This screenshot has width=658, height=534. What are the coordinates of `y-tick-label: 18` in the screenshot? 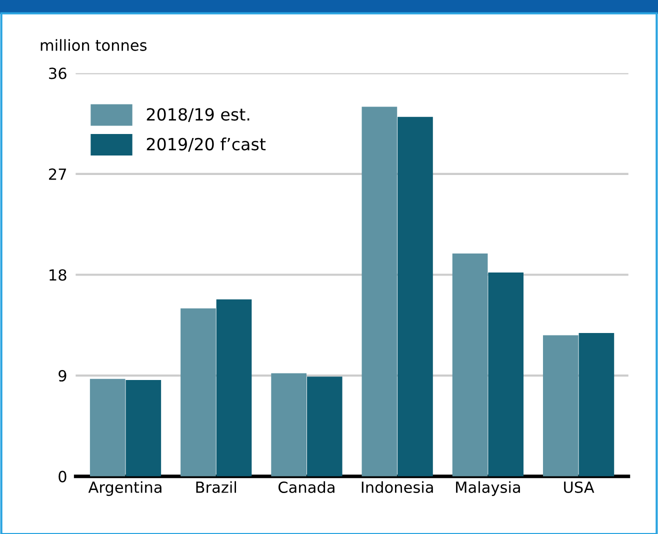 It's located at (58, 275).